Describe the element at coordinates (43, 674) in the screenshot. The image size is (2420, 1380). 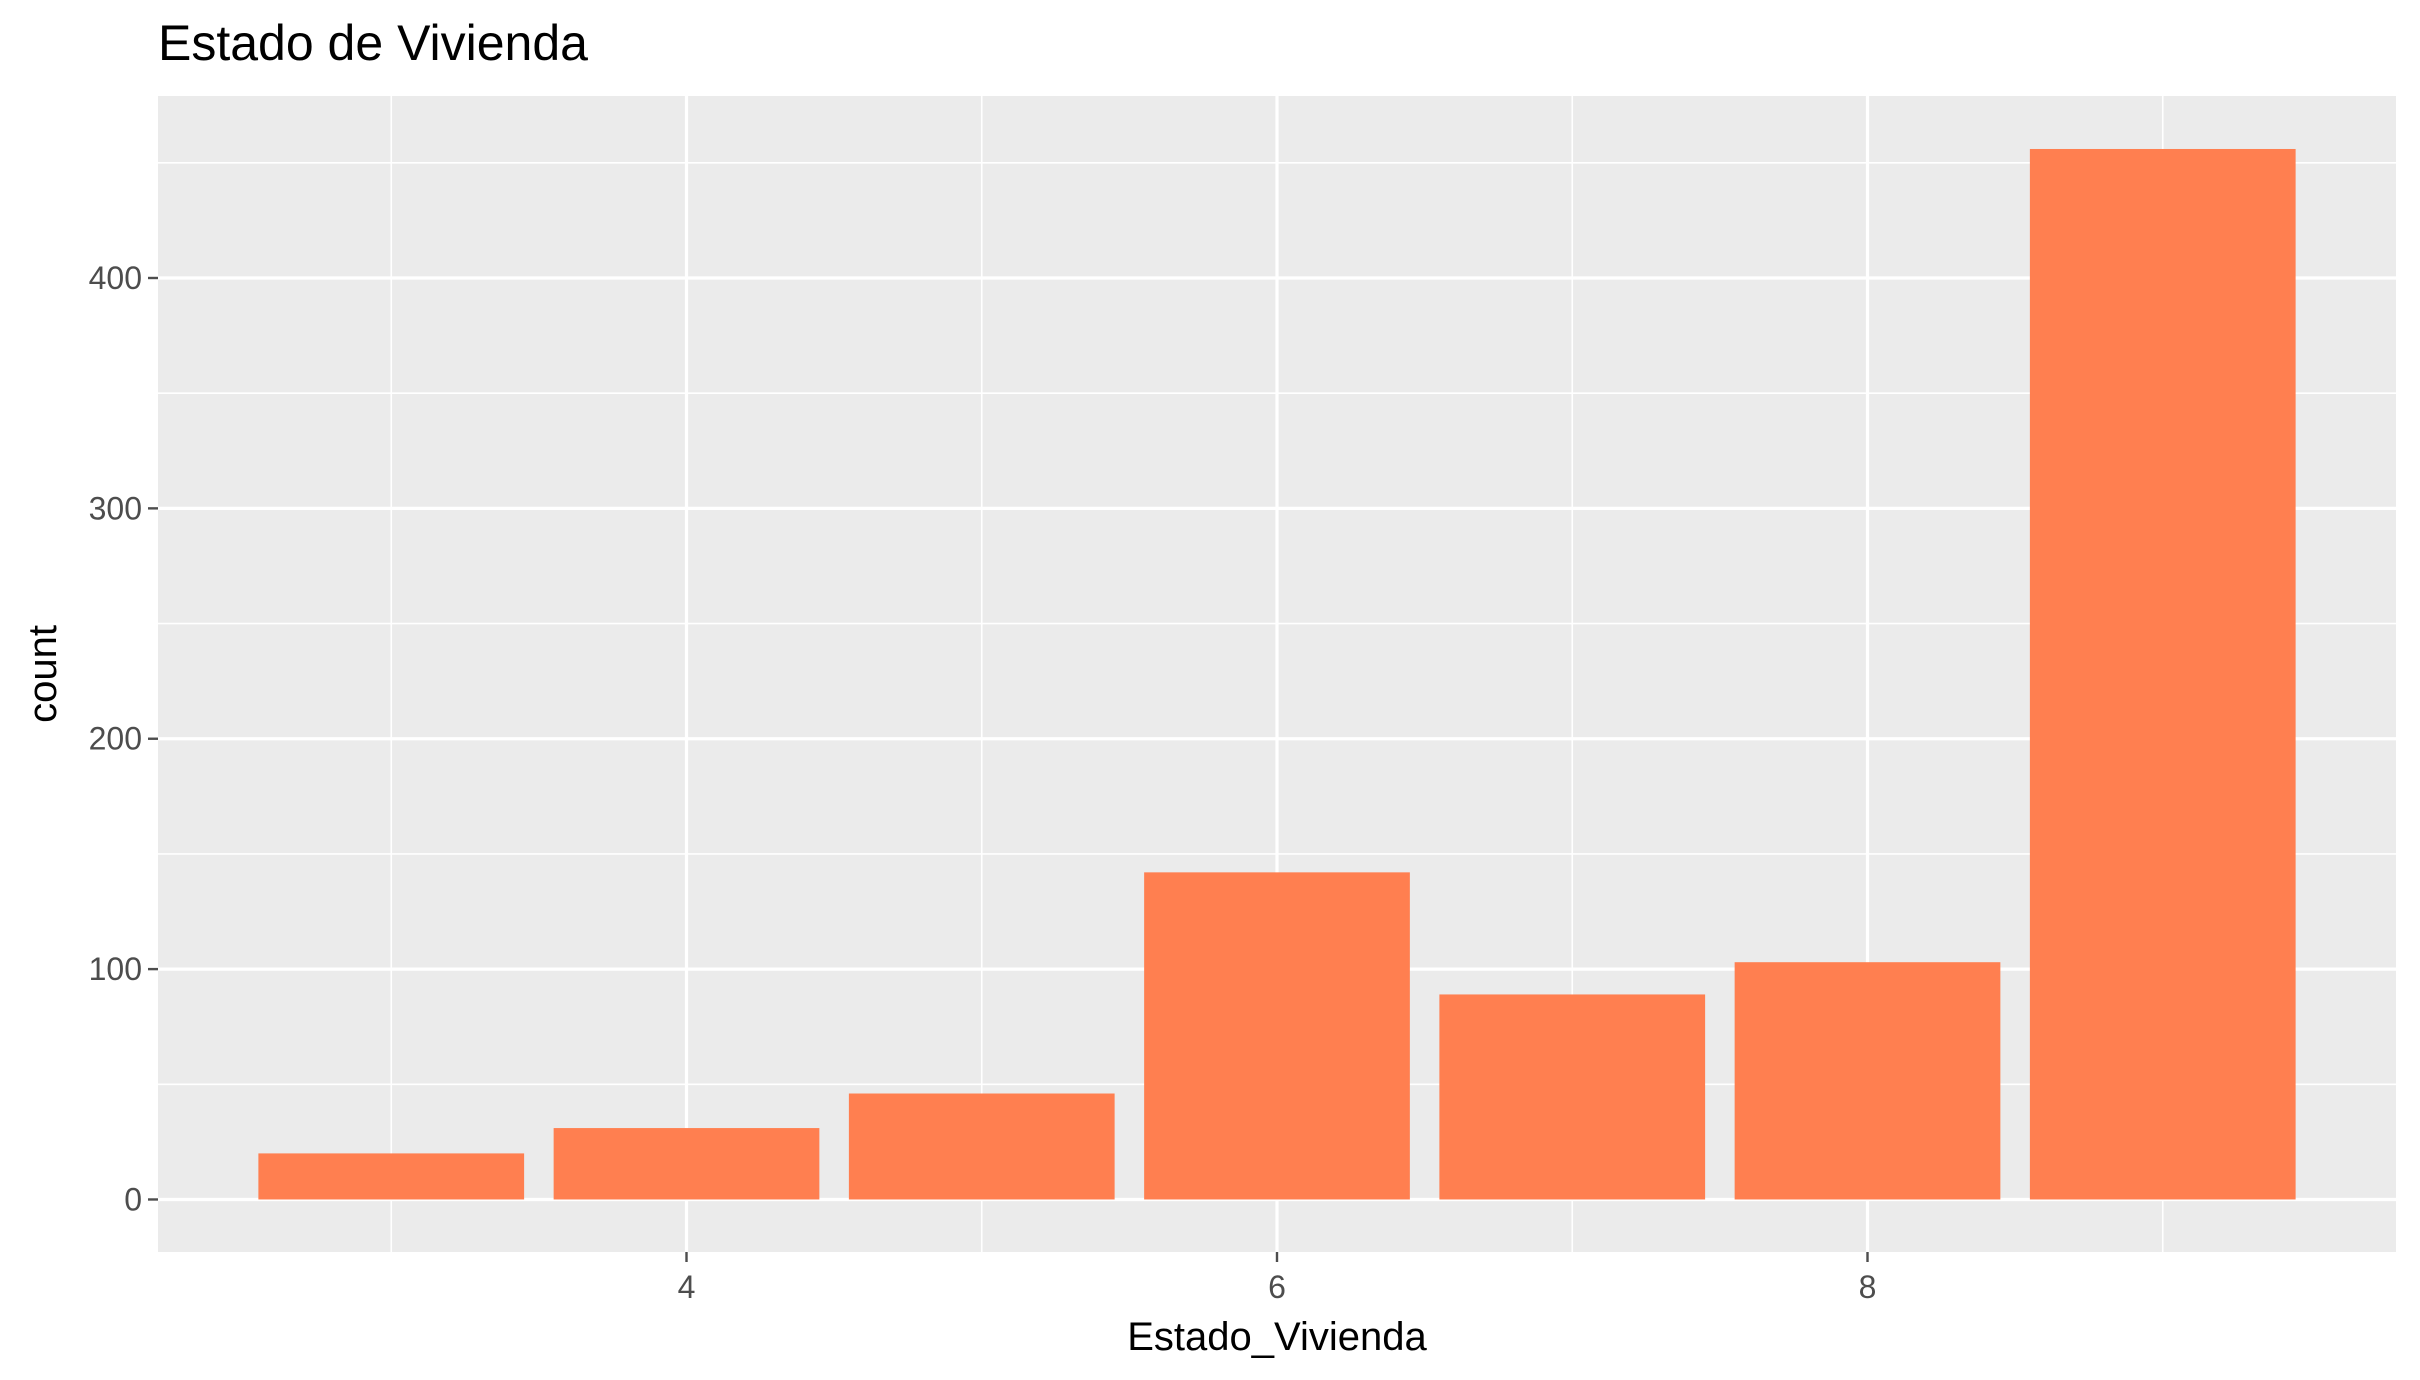
I see `y-axis-title: count` at that location.